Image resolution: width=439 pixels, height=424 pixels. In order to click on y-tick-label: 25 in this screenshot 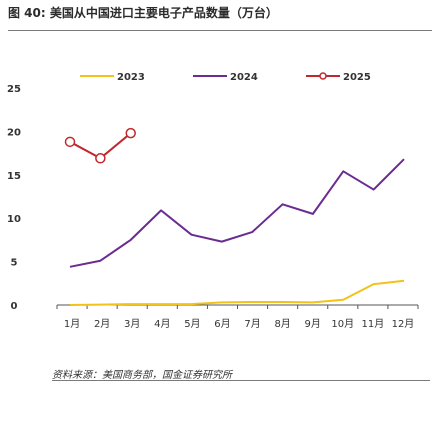, I will do `click(14, 89)`.